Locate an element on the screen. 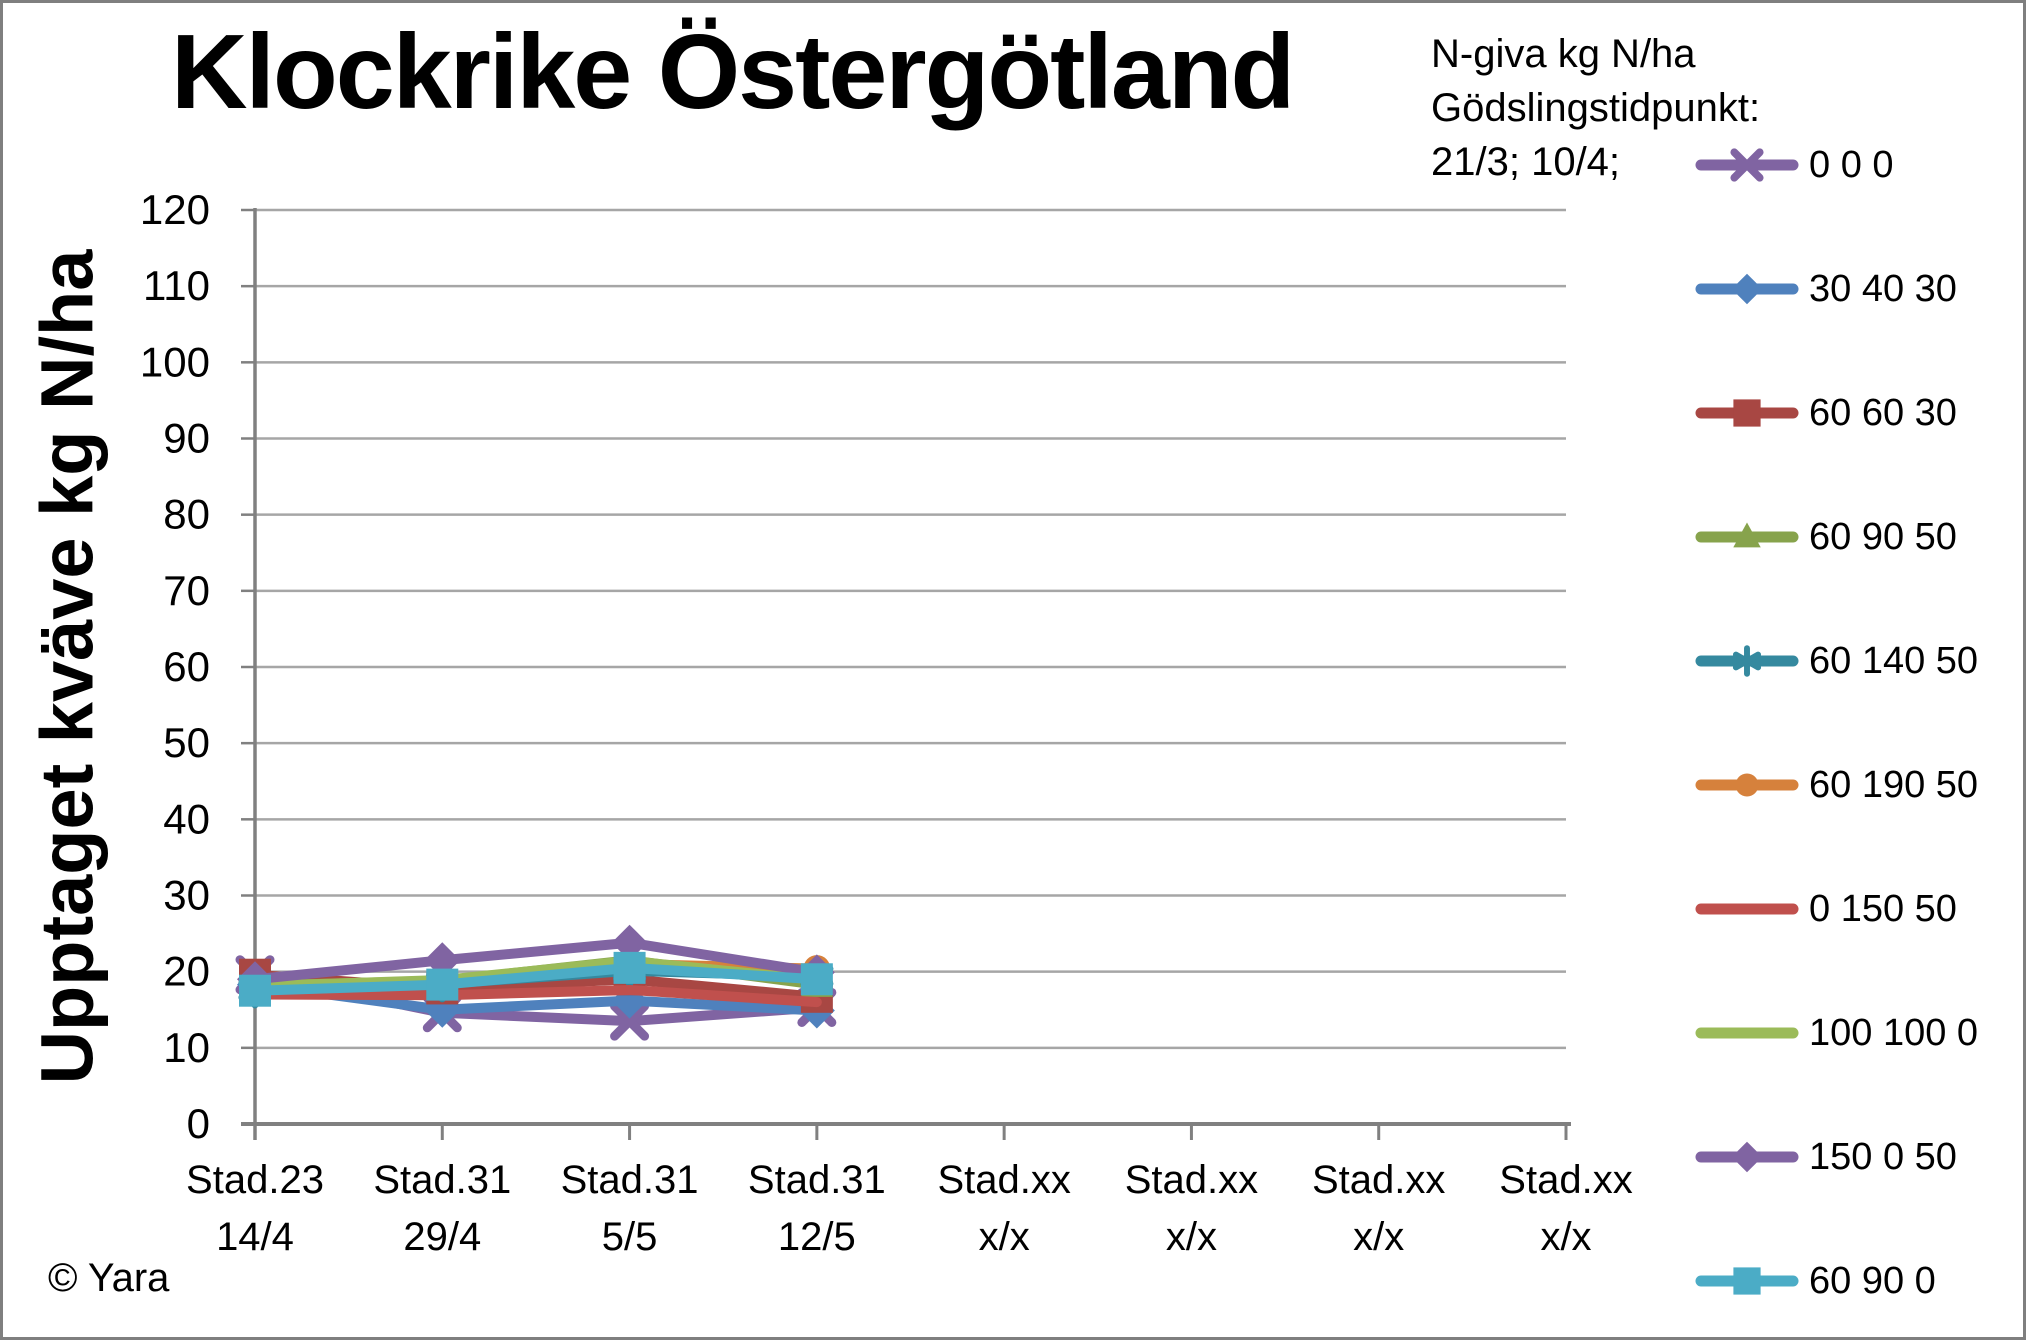  legend-label: 60 140 50 is located at coordinates (1894, 661).